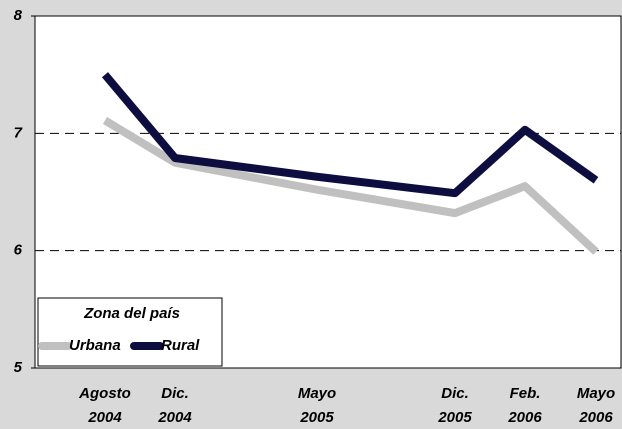  I want to click on legend: Zona del país Urbana Rural, so click(130, 332).